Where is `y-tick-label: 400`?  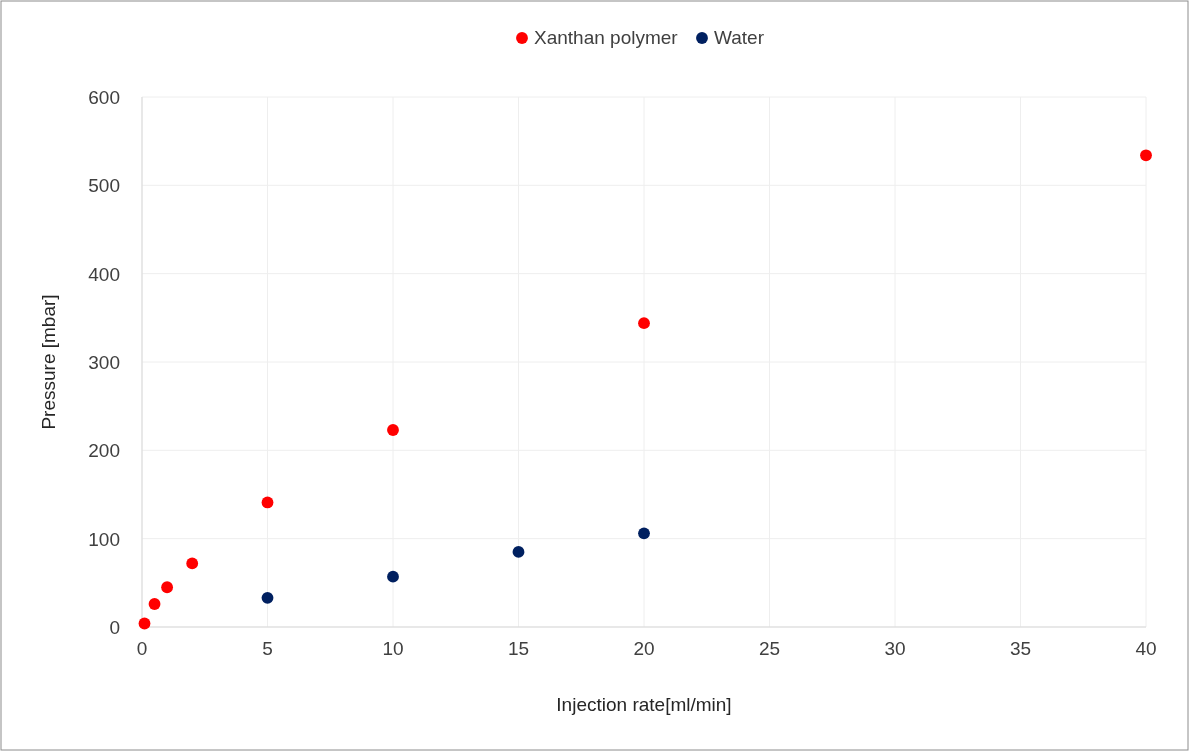 y-tick-label: 400 is located at coordinates (104, 274).